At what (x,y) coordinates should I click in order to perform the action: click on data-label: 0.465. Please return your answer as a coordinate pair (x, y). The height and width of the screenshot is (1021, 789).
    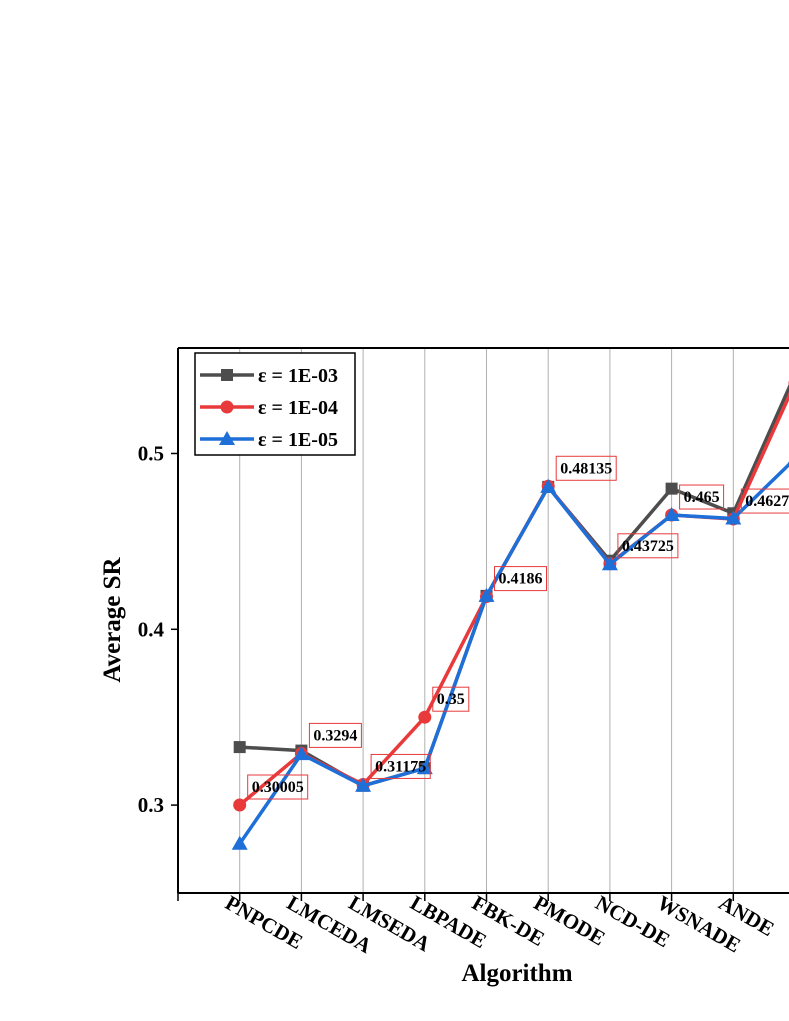
    Looking at the image, I should click on (702, 497).